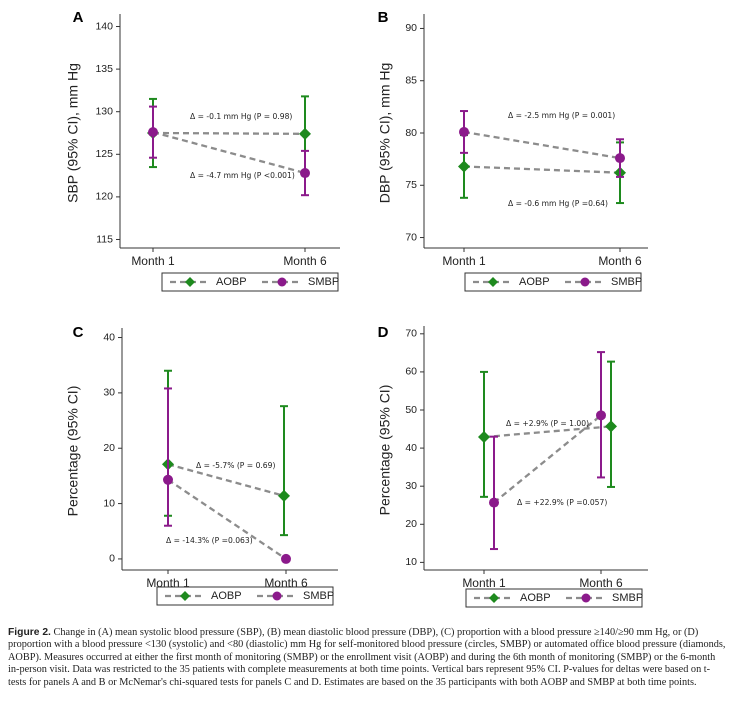  I want to click on y-axis-label: SBP (95% CI), mm Hg, so click(73, 133).